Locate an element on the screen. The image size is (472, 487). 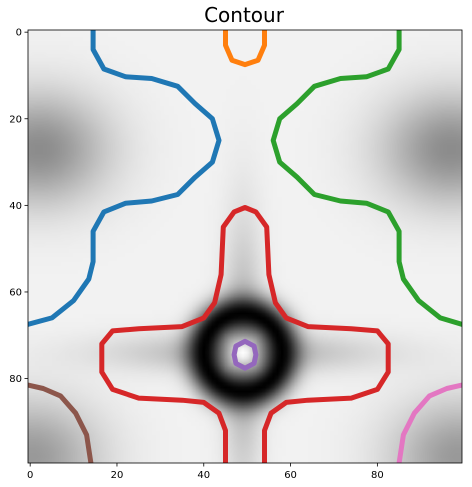
y-tick-label: 0 is located at coordinates (19, 33).